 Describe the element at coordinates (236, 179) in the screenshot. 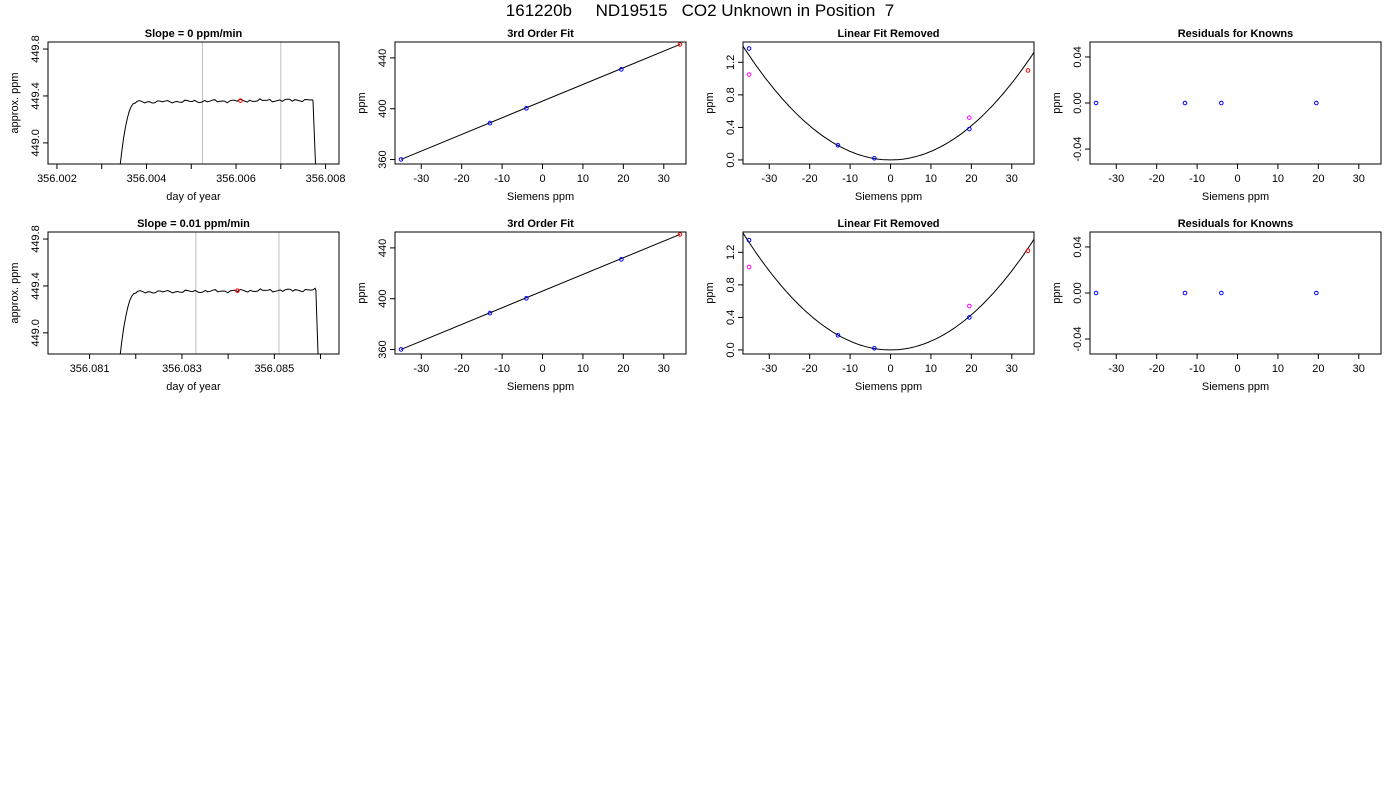

I see `x-tick-label: 356.006` at that location.